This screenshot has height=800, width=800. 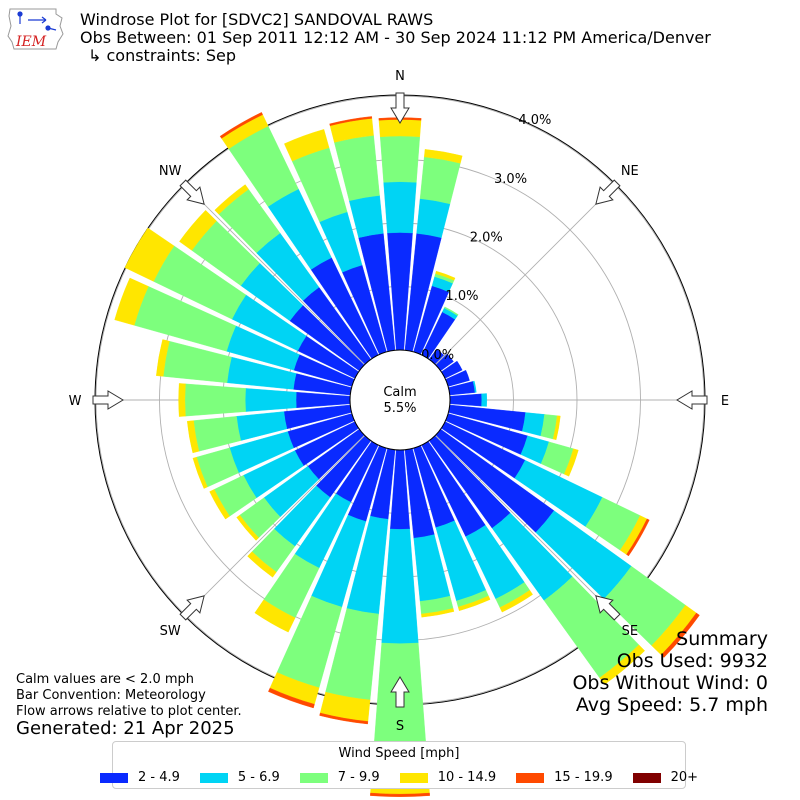 I want to click on legend-item: 5 - 6.9, so click(x=239, y=777).